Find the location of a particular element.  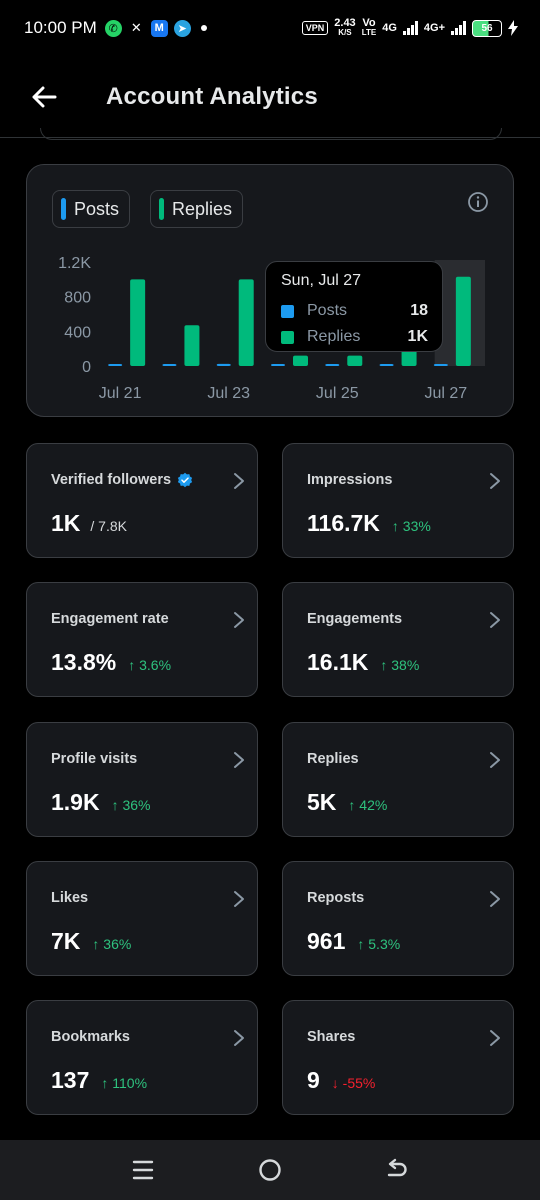

return-arrow-icon is located at coordinates (397, 1167).